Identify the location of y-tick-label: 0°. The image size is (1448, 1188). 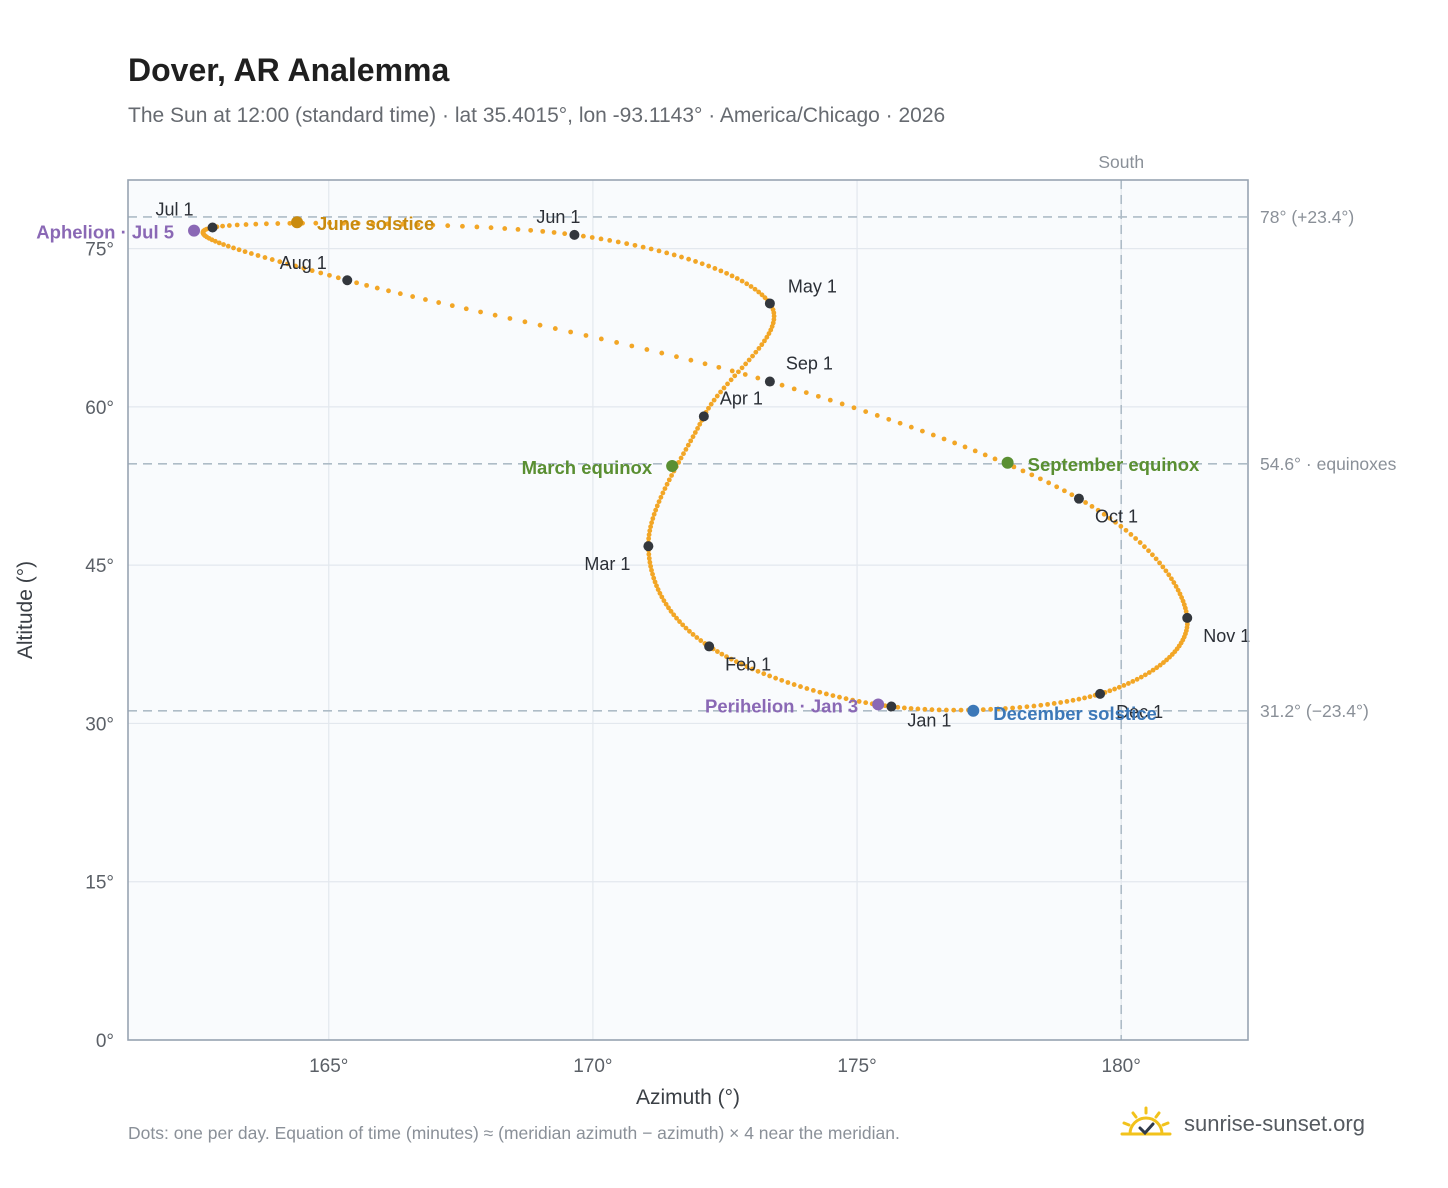
(105, 1041).